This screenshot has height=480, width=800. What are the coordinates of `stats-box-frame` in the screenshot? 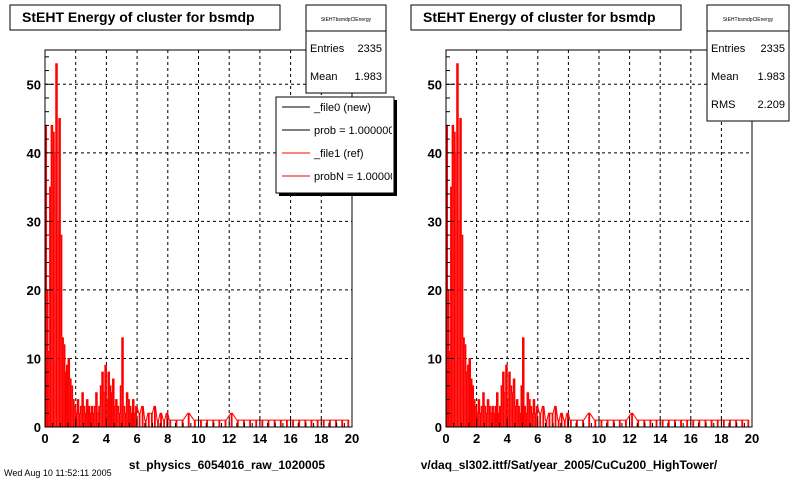 It's located at (748, 63).